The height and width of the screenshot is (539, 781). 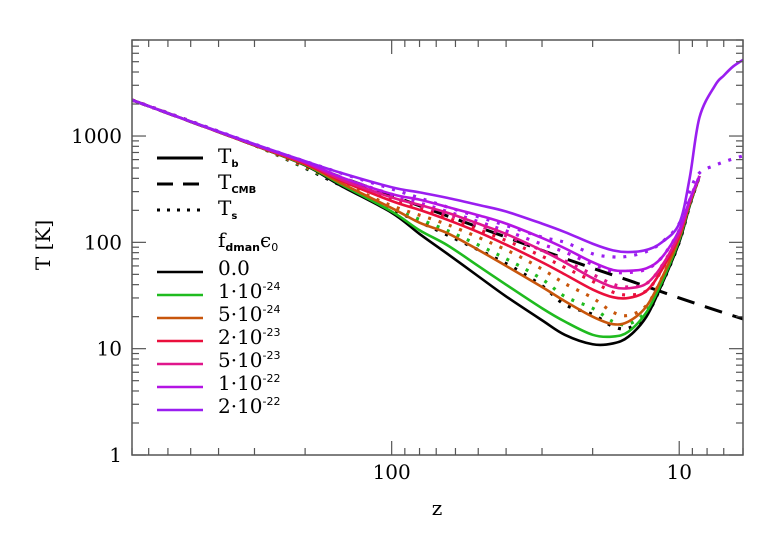 What do you see at coordinates (96, 136) in the screenshot?
I see `y-tick-label: 1000` at bounding box center [96, 136].